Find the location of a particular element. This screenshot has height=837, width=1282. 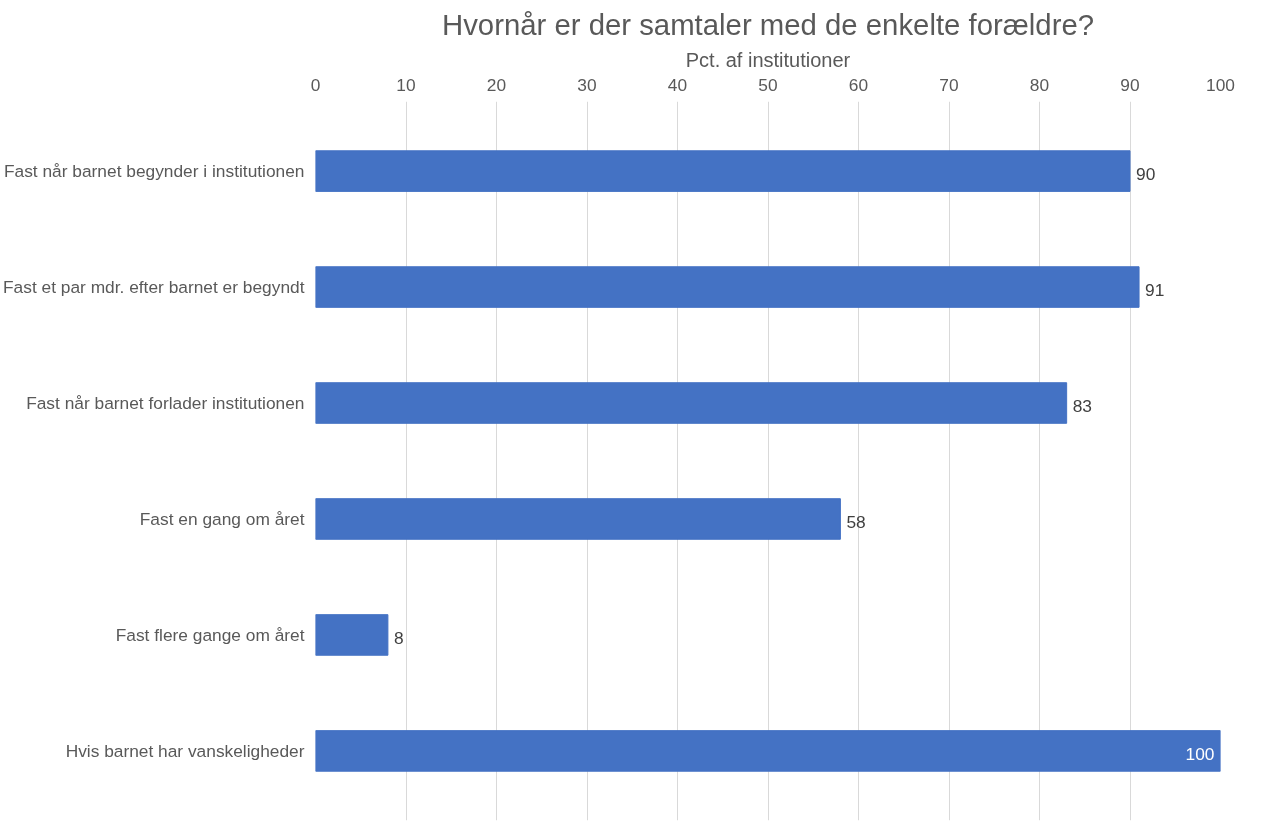

x-tick-label: 40 is located at coordinates (677, 84).